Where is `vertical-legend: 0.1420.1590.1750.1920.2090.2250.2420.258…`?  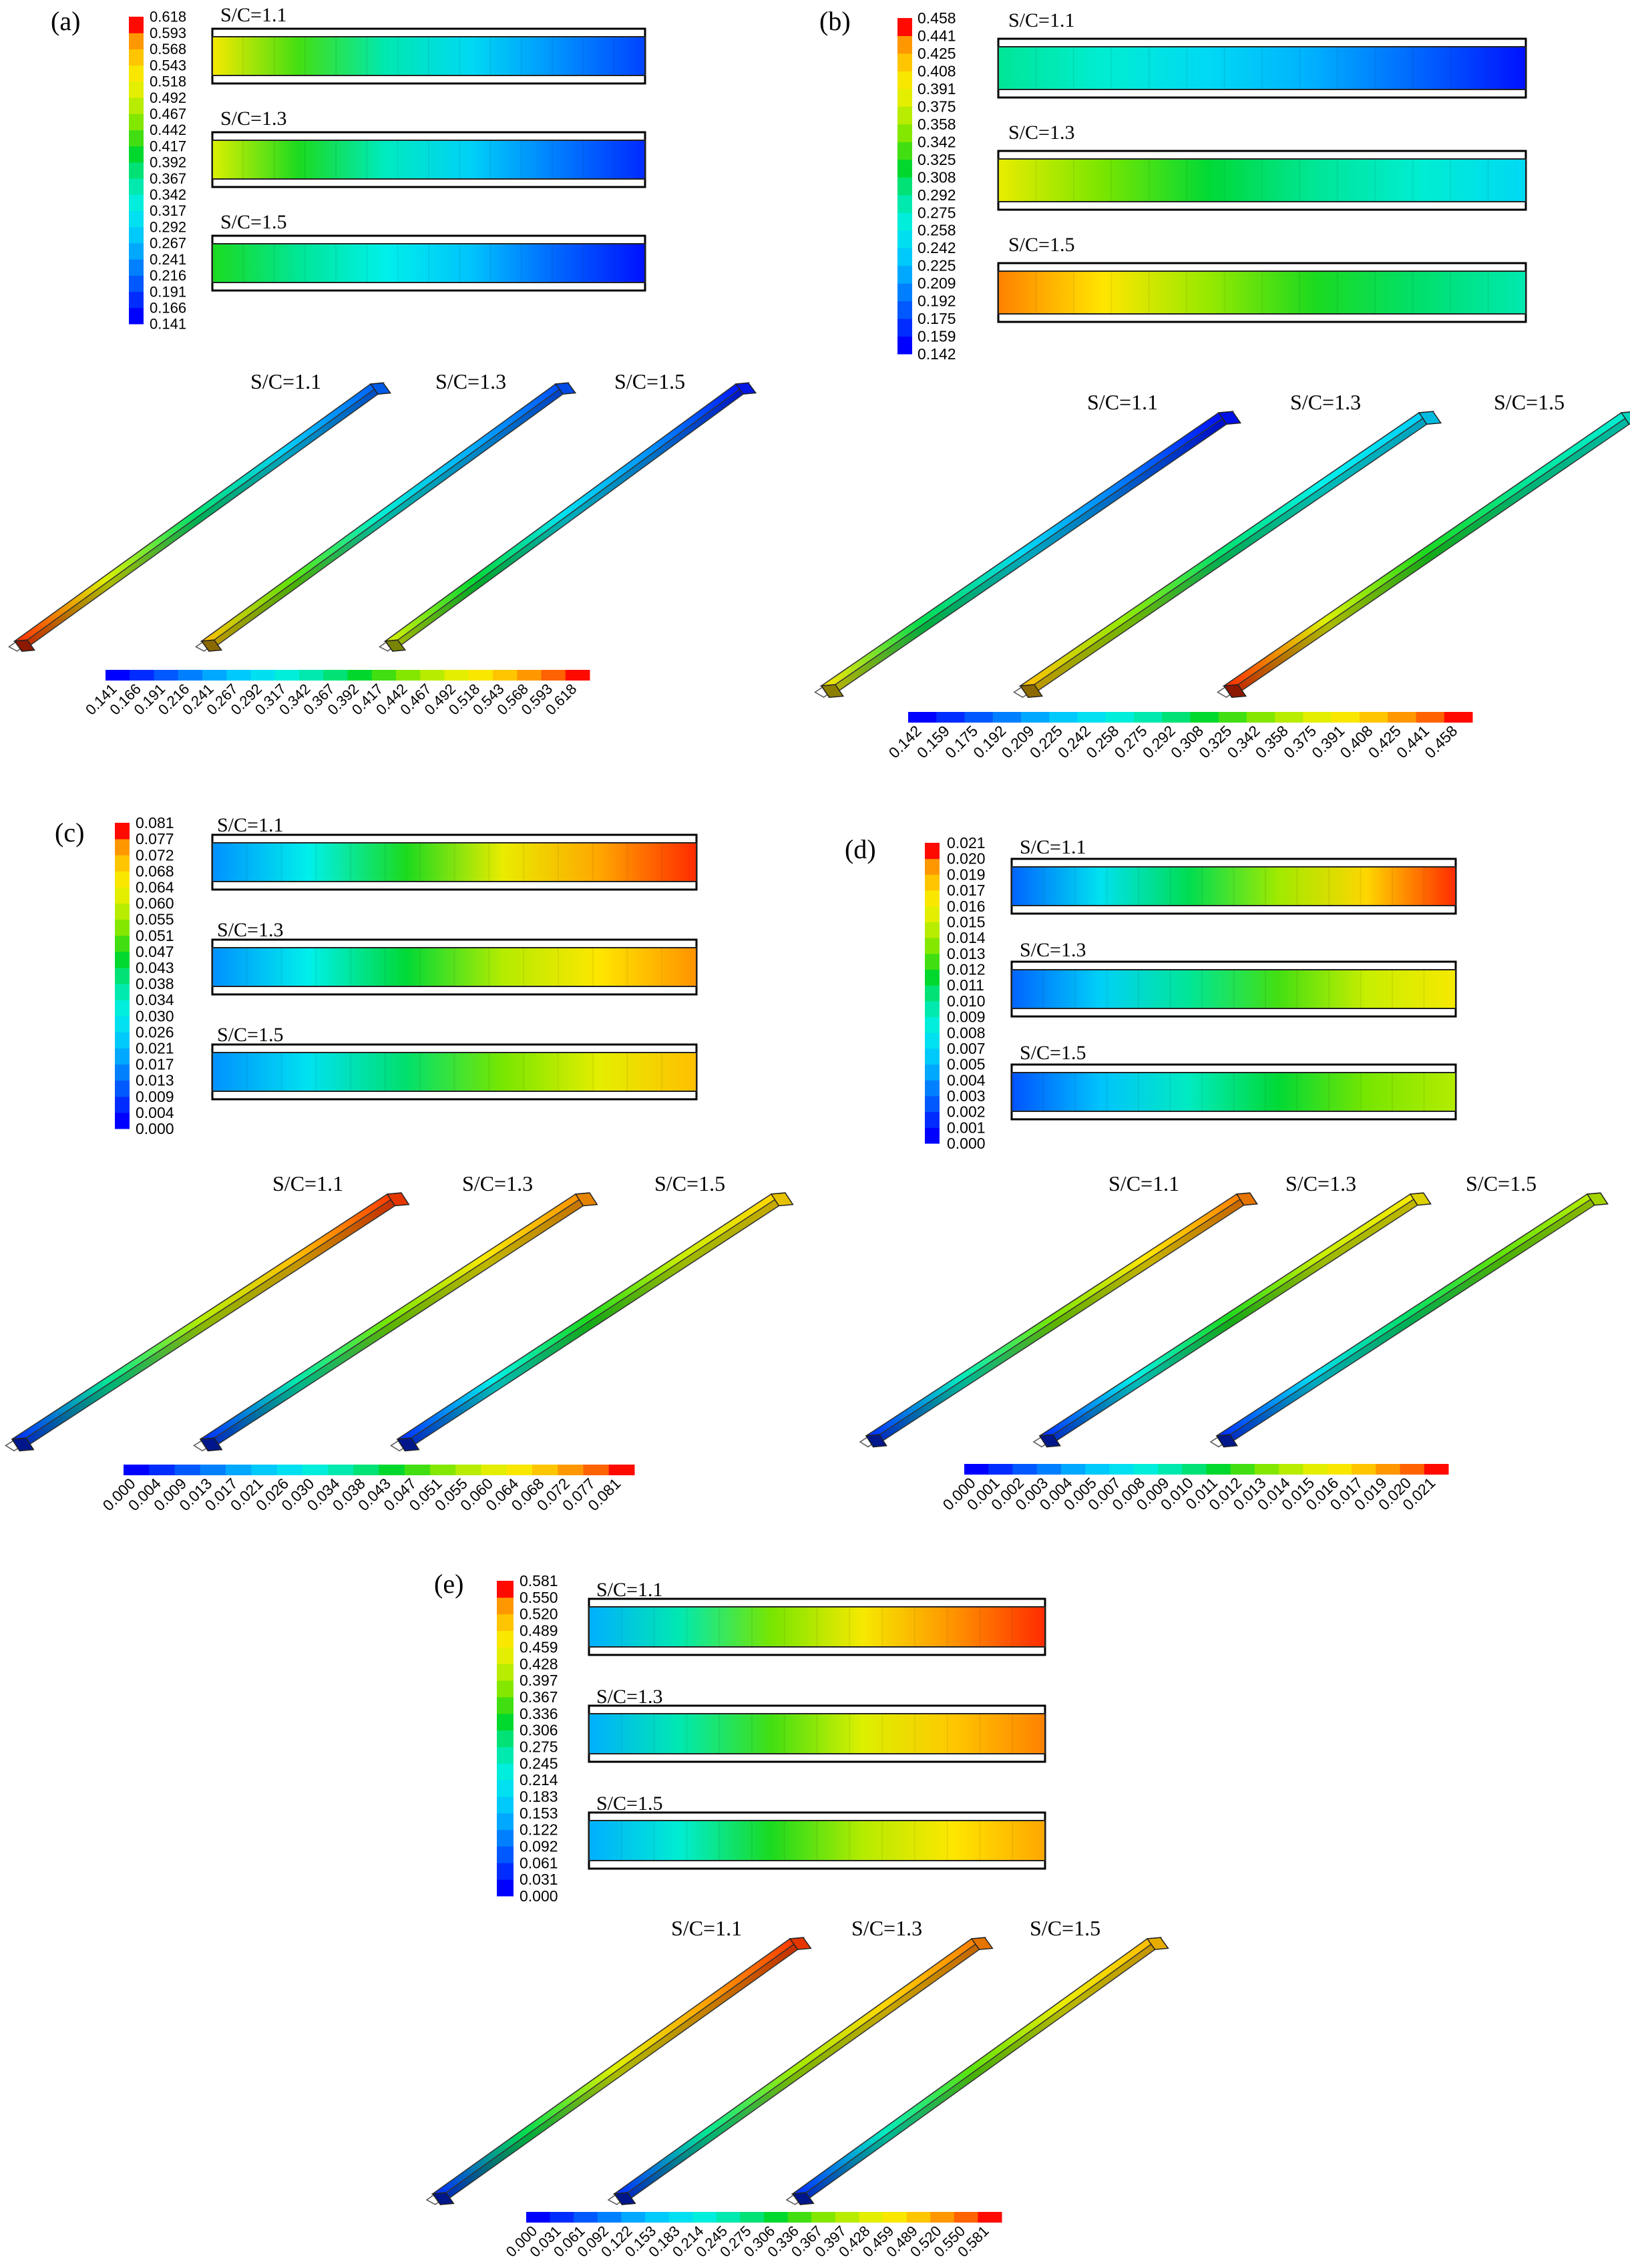
vertical-legend: 0.1420.1590.1750.1920.2090.2250.2420.258… is located at coordinates (927, 186).